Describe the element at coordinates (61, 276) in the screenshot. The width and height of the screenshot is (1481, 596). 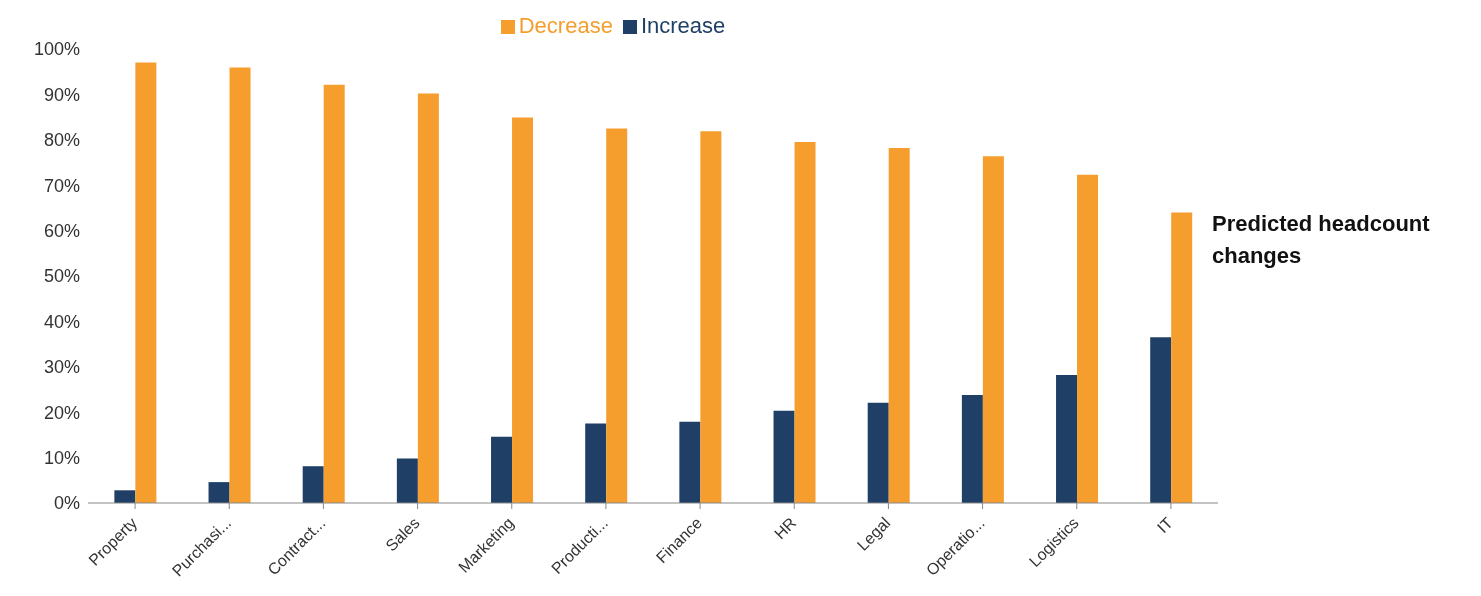
I see `y-tick-label: 50%` at that location.